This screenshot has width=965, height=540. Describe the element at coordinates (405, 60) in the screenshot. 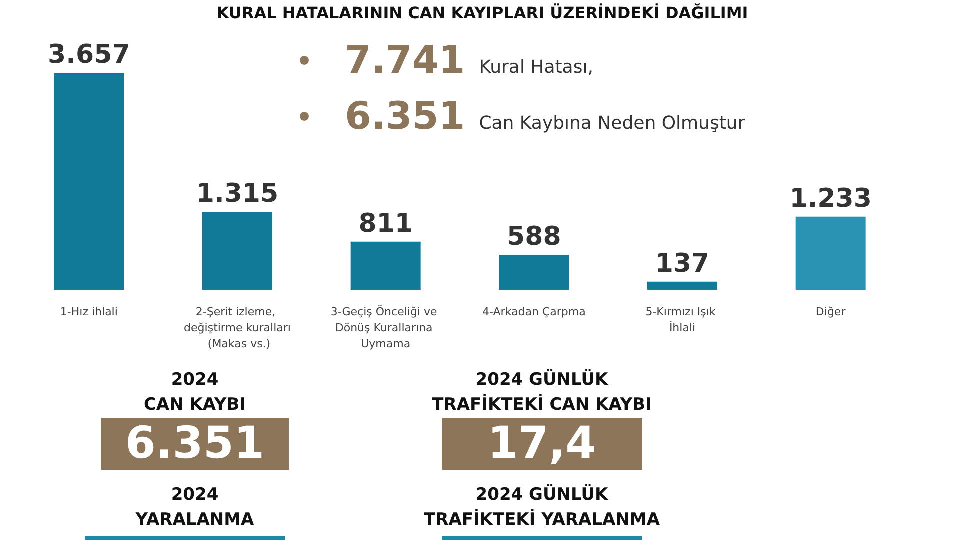

I see `annotation: 7.741` at that location.